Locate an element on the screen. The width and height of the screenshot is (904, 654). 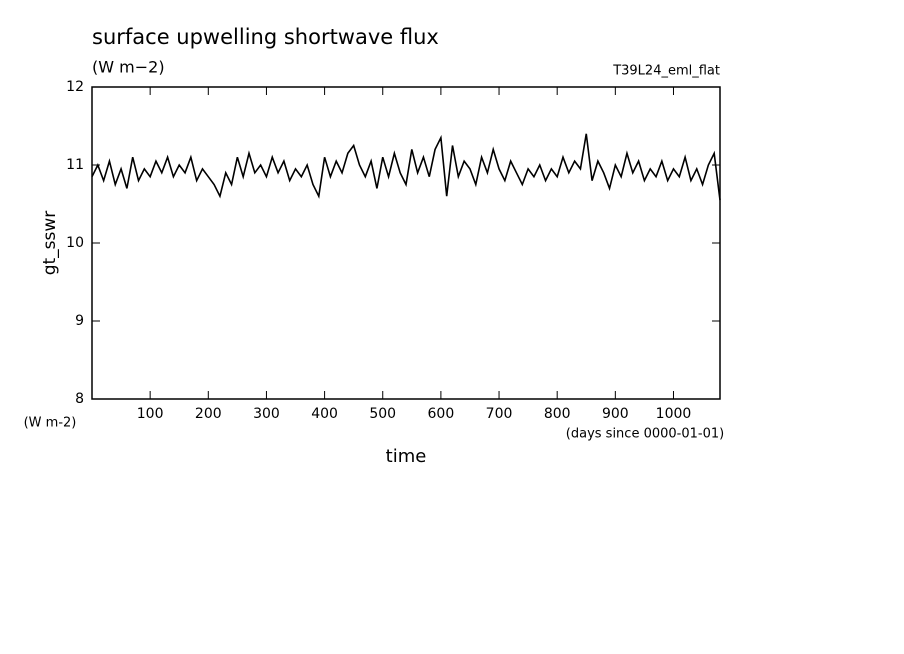
chart-title: surface upwelling shortwave flux is located at coordinates (265, 37).